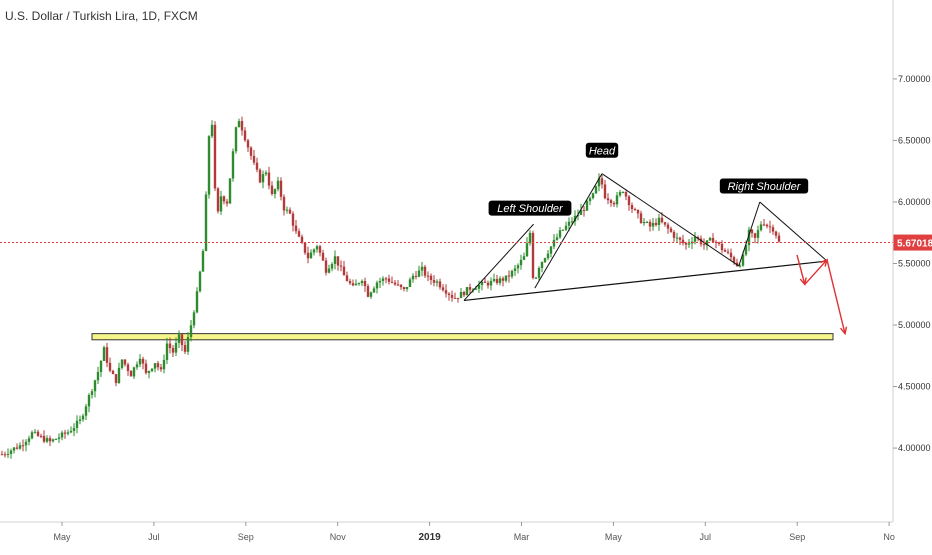 Image resolution: width=932 pixels, height=555 pixels. Describe the element at coordinates (530, 209) in the screenshot. I see `annotation-label: Left Shoulder` at that location.